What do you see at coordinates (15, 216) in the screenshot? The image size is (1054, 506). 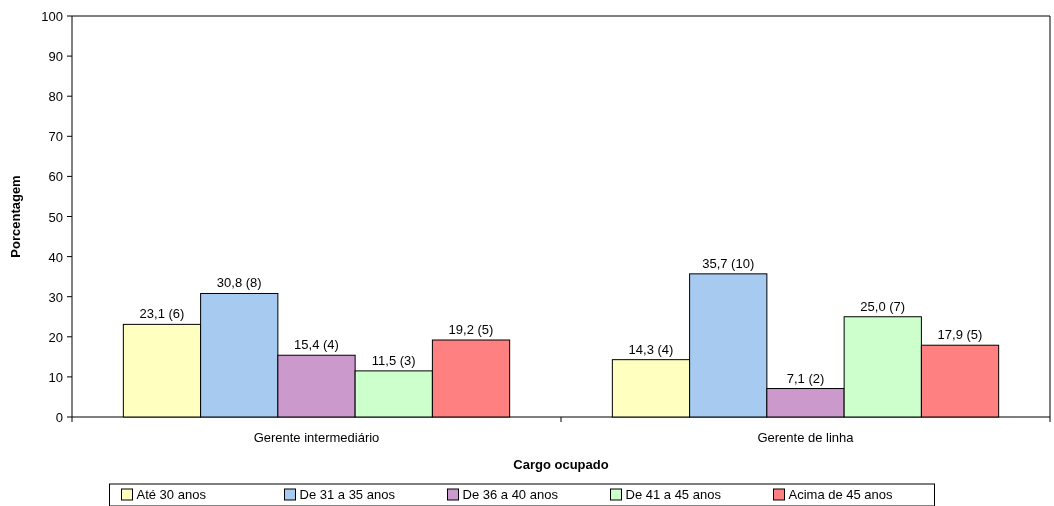 I see `y-axis-title: Porcentagem` at bounding box center [15, 216].